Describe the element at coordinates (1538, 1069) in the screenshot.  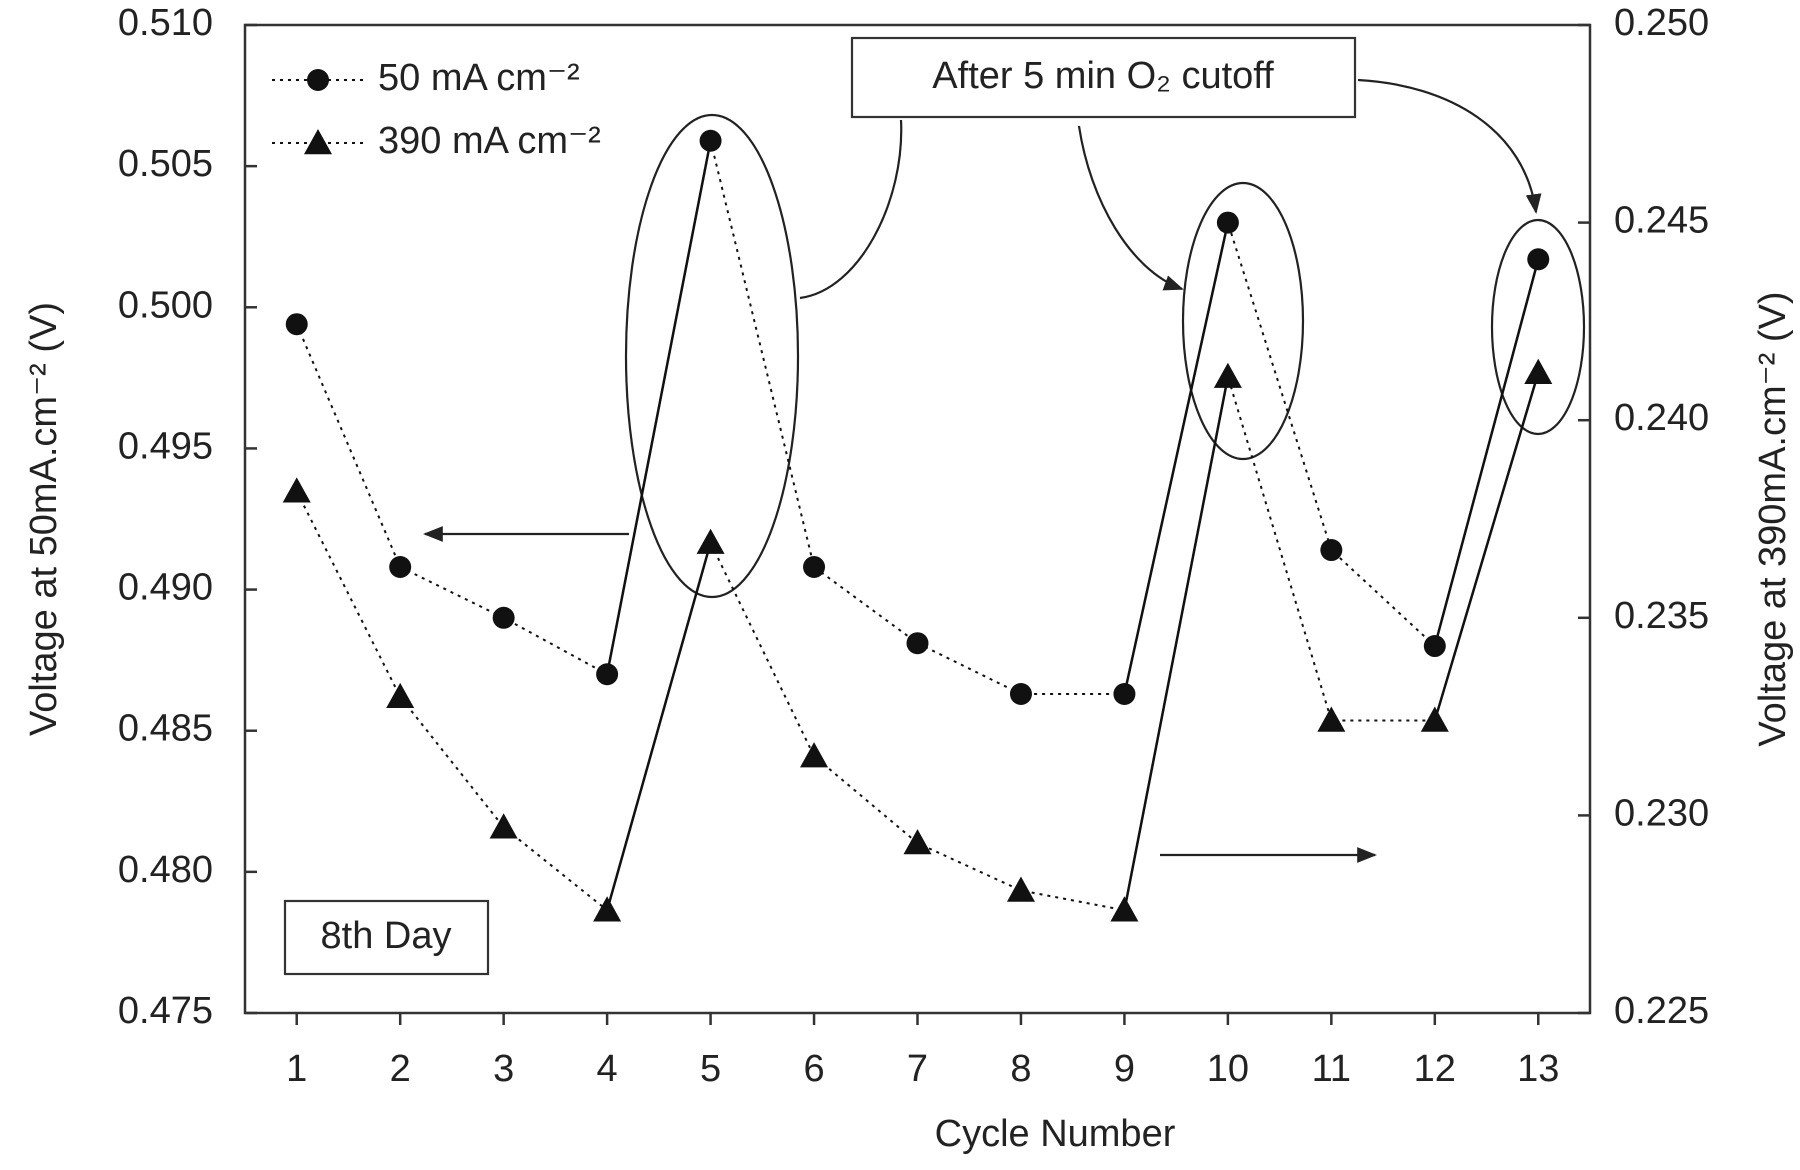
I see `x-tick-label: 13` at that location.